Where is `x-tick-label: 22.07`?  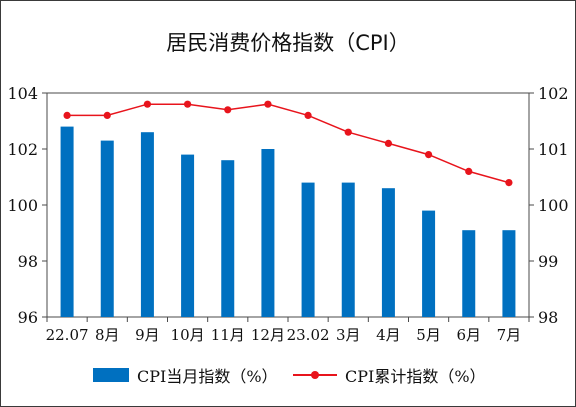 x-tick-label: 22.07 is located at coordinates (67, 335).